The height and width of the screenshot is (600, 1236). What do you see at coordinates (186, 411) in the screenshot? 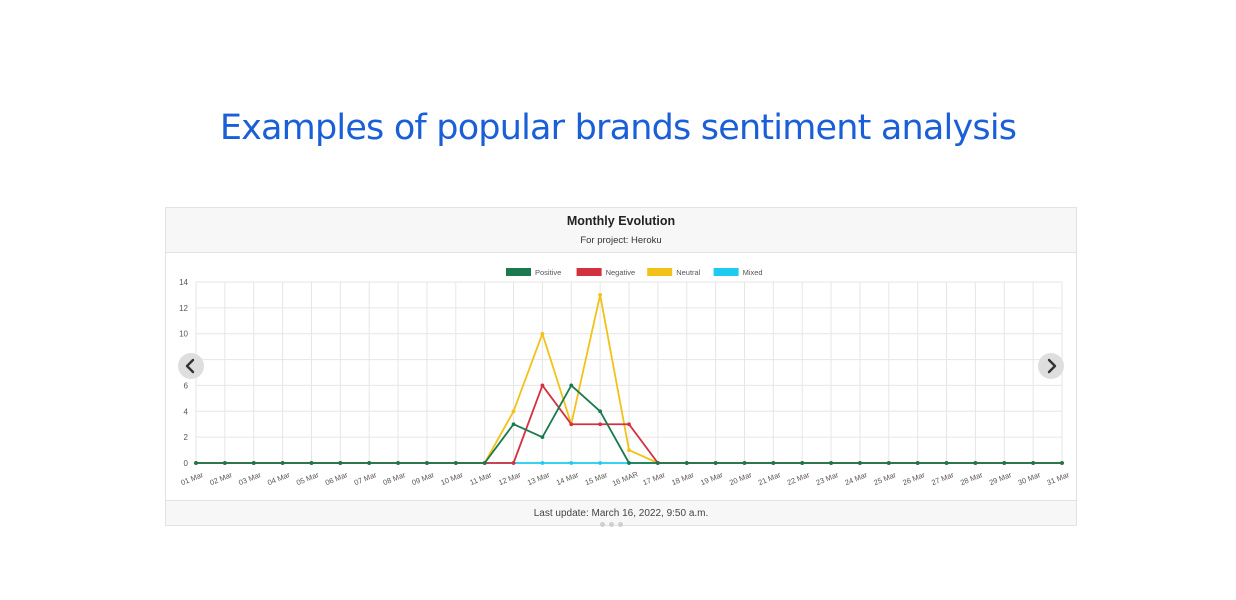
I see `y-tick-label: 4` at bounding box center [186, 411].